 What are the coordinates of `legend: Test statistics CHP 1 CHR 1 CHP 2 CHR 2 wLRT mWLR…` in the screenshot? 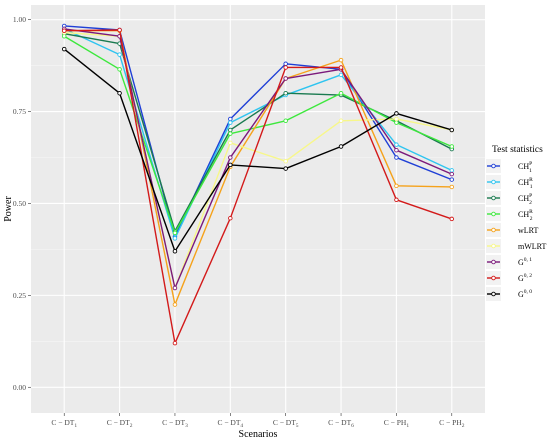 It's located at (516, 223).